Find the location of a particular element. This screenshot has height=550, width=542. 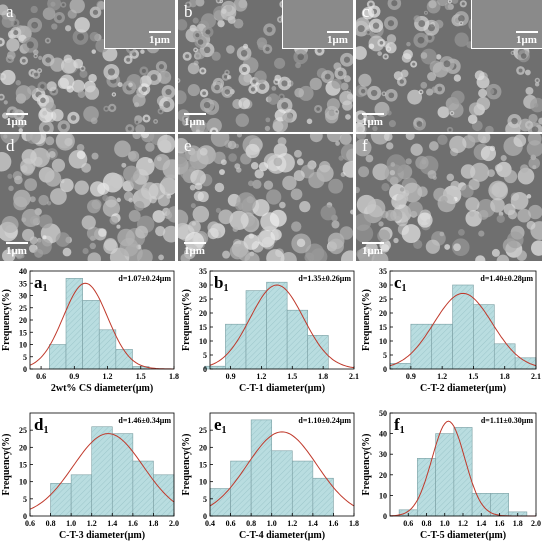

panel-label-subscript: 1 is located at coordinates (224, 430).